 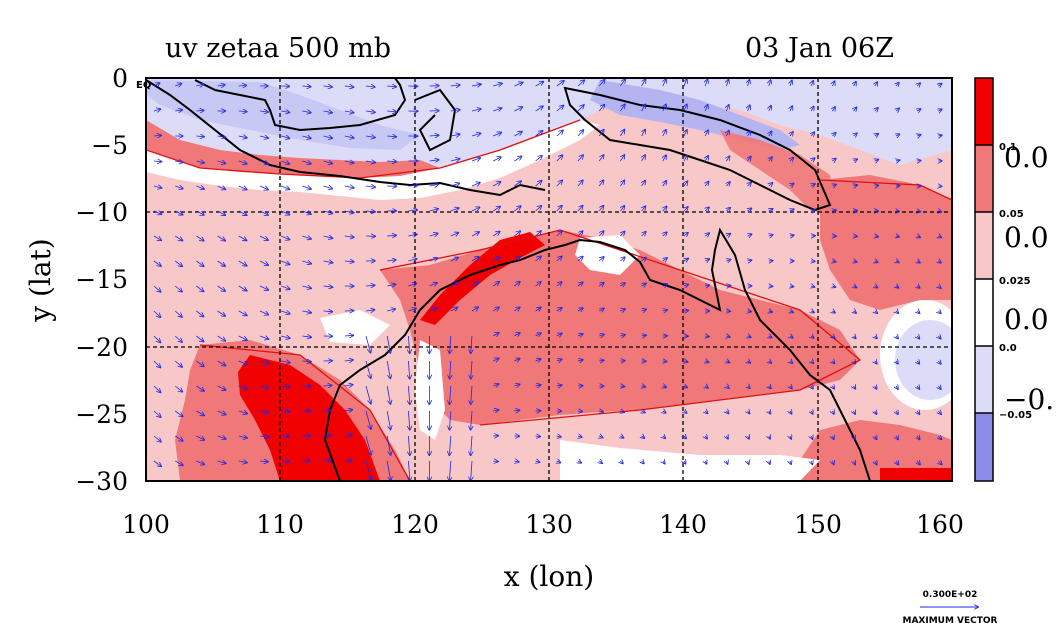 What do you see at coordinates (683, 524) in the screenshot?
I see `x-tick-label: 140` at bounding box center [683, 524].